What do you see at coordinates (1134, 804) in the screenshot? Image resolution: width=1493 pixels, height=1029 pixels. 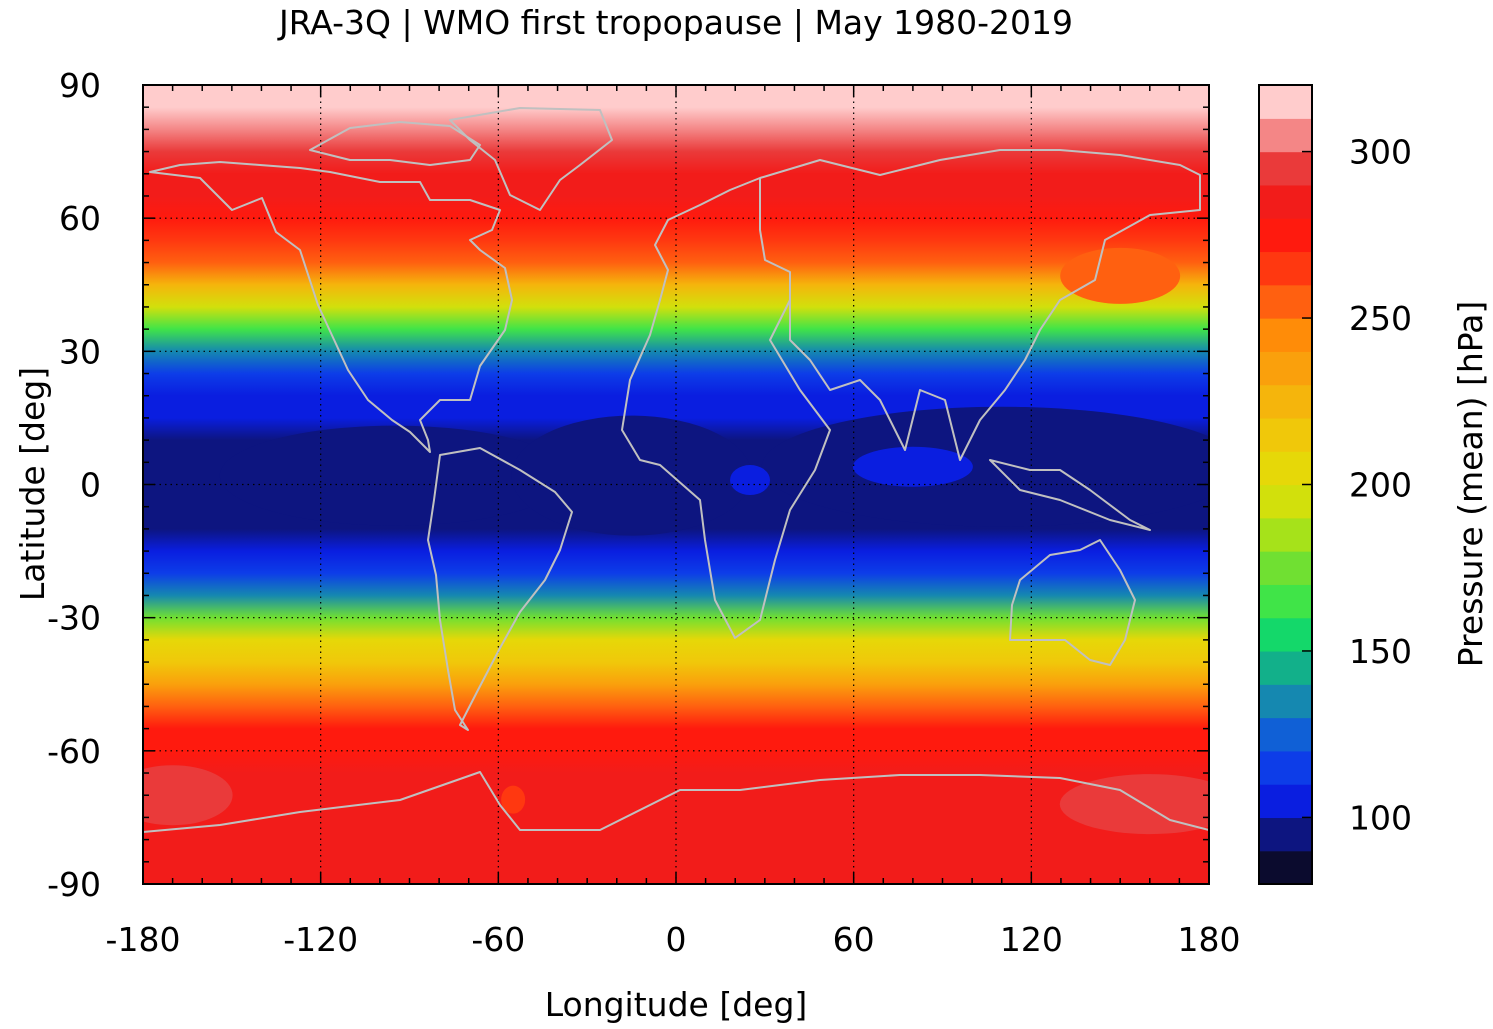 I see `ross-sea-high` at bounding box center [1134, 804].